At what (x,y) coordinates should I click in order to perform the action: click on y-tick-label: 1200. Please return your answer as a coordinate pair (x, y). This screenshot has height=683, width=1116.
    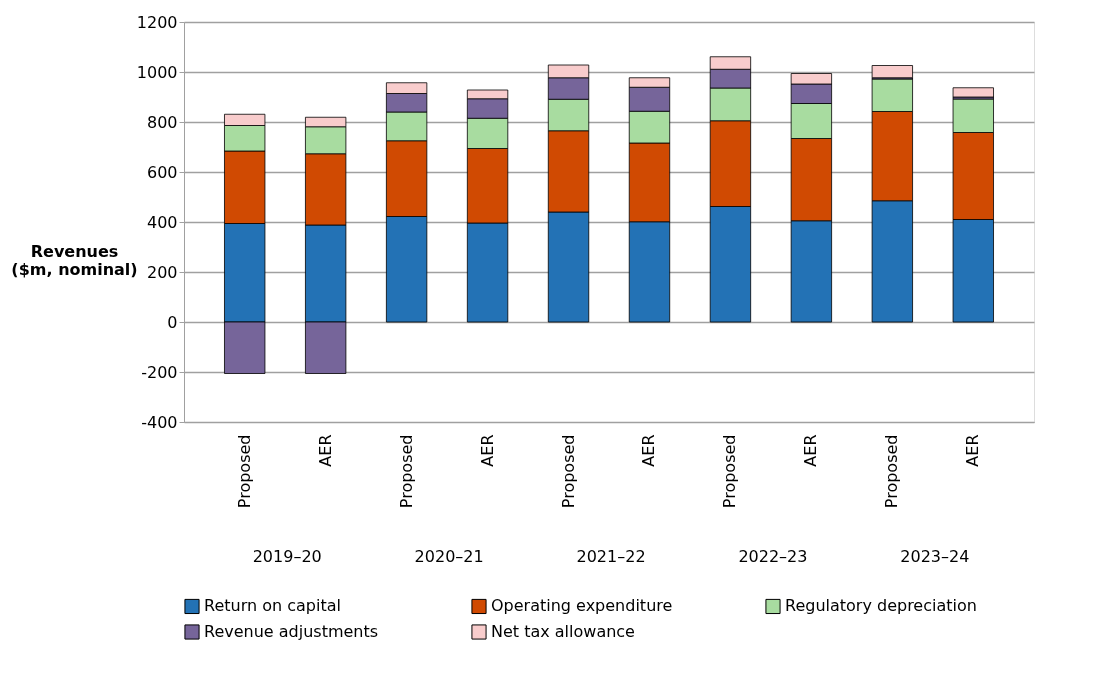
    Looking at the image, I should click on (157, 22).